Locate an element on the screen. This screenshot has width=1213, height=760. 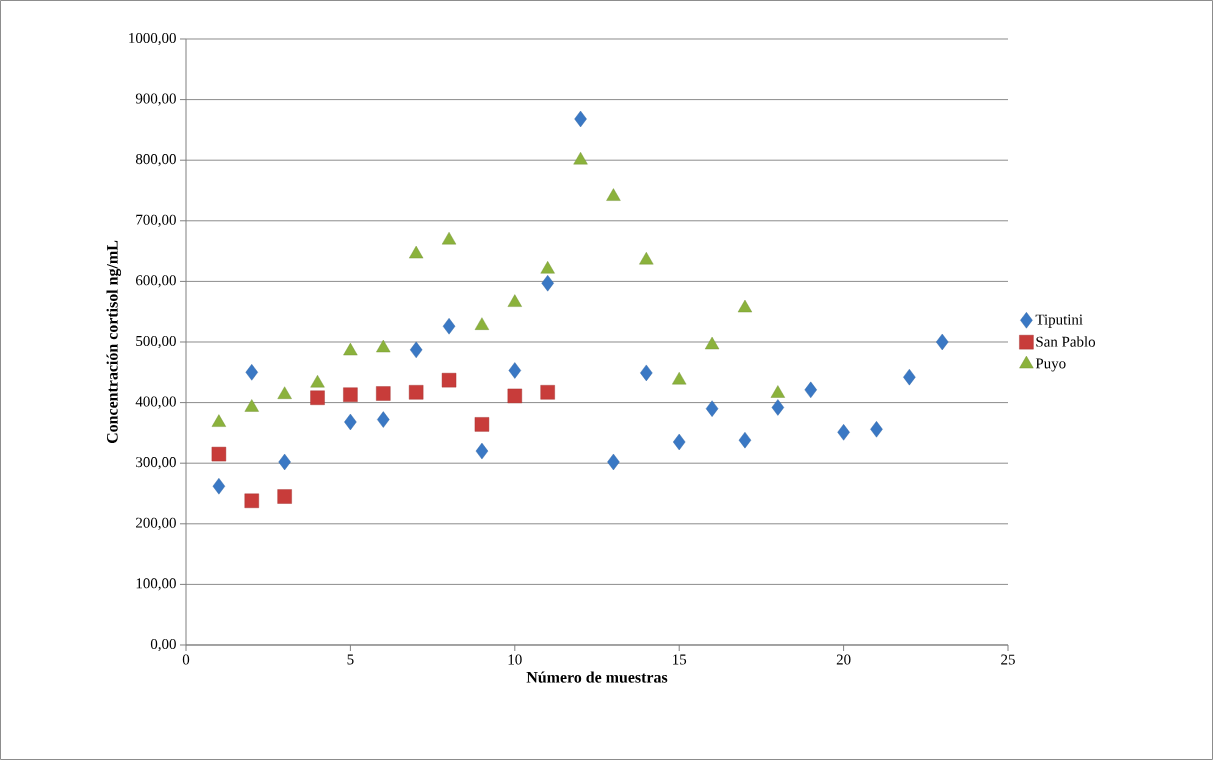
y-axis-title: Concentración cortisol ng/mL is located at coordinates (114, 342).